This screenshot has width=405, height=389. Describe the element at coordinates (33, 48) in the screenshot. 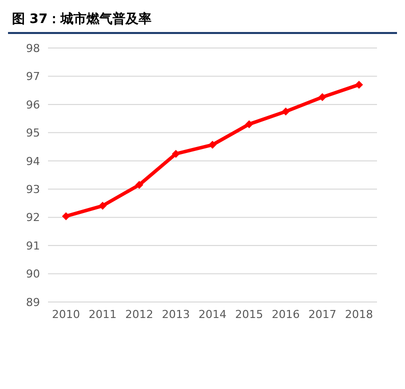

I see `y-tick-label: 98` at that location.